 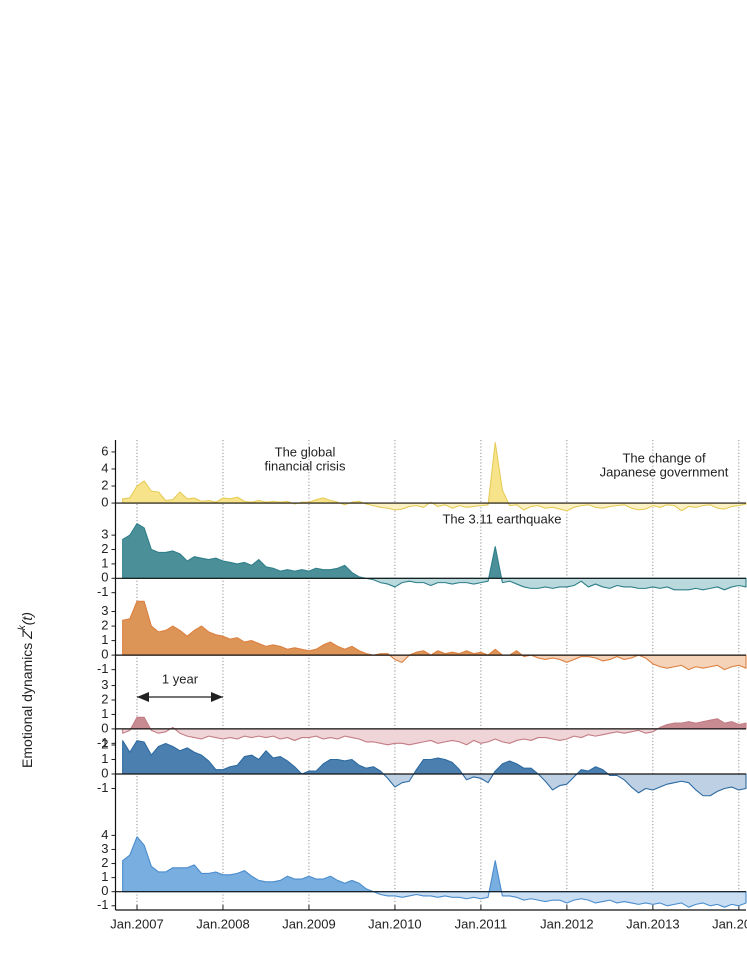 I want to click on annotation: The global, so click(x=305, y=451).